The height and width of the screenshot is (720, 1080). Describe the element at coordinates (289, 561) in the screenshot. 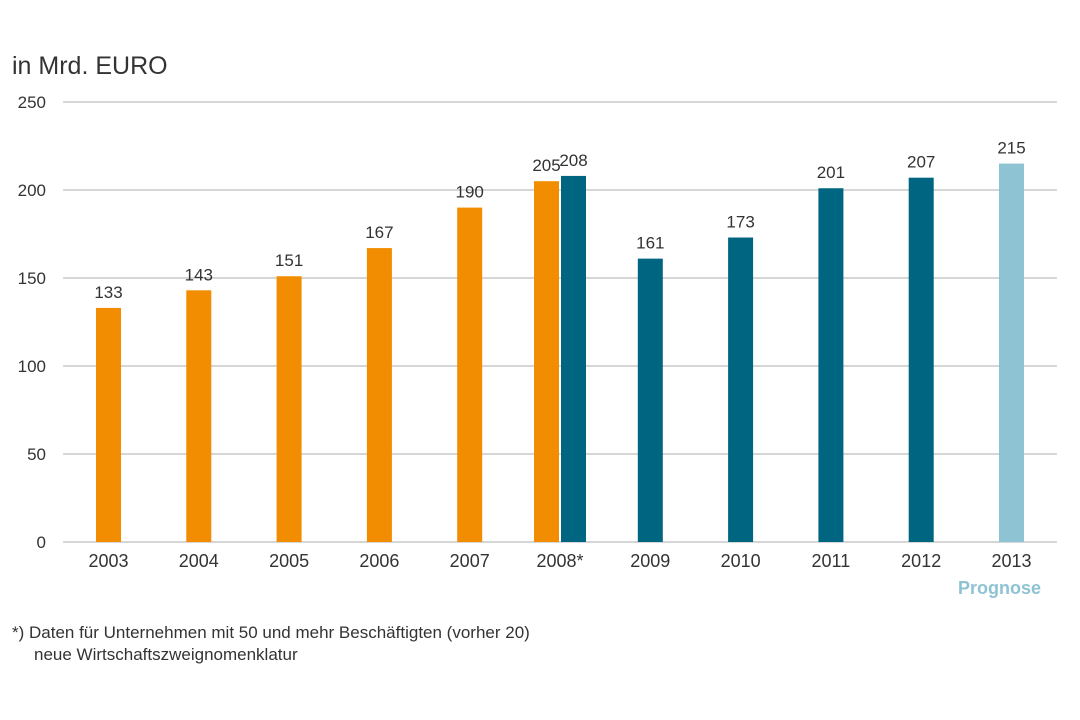

I see `x-tick-label: 2005` at that location.